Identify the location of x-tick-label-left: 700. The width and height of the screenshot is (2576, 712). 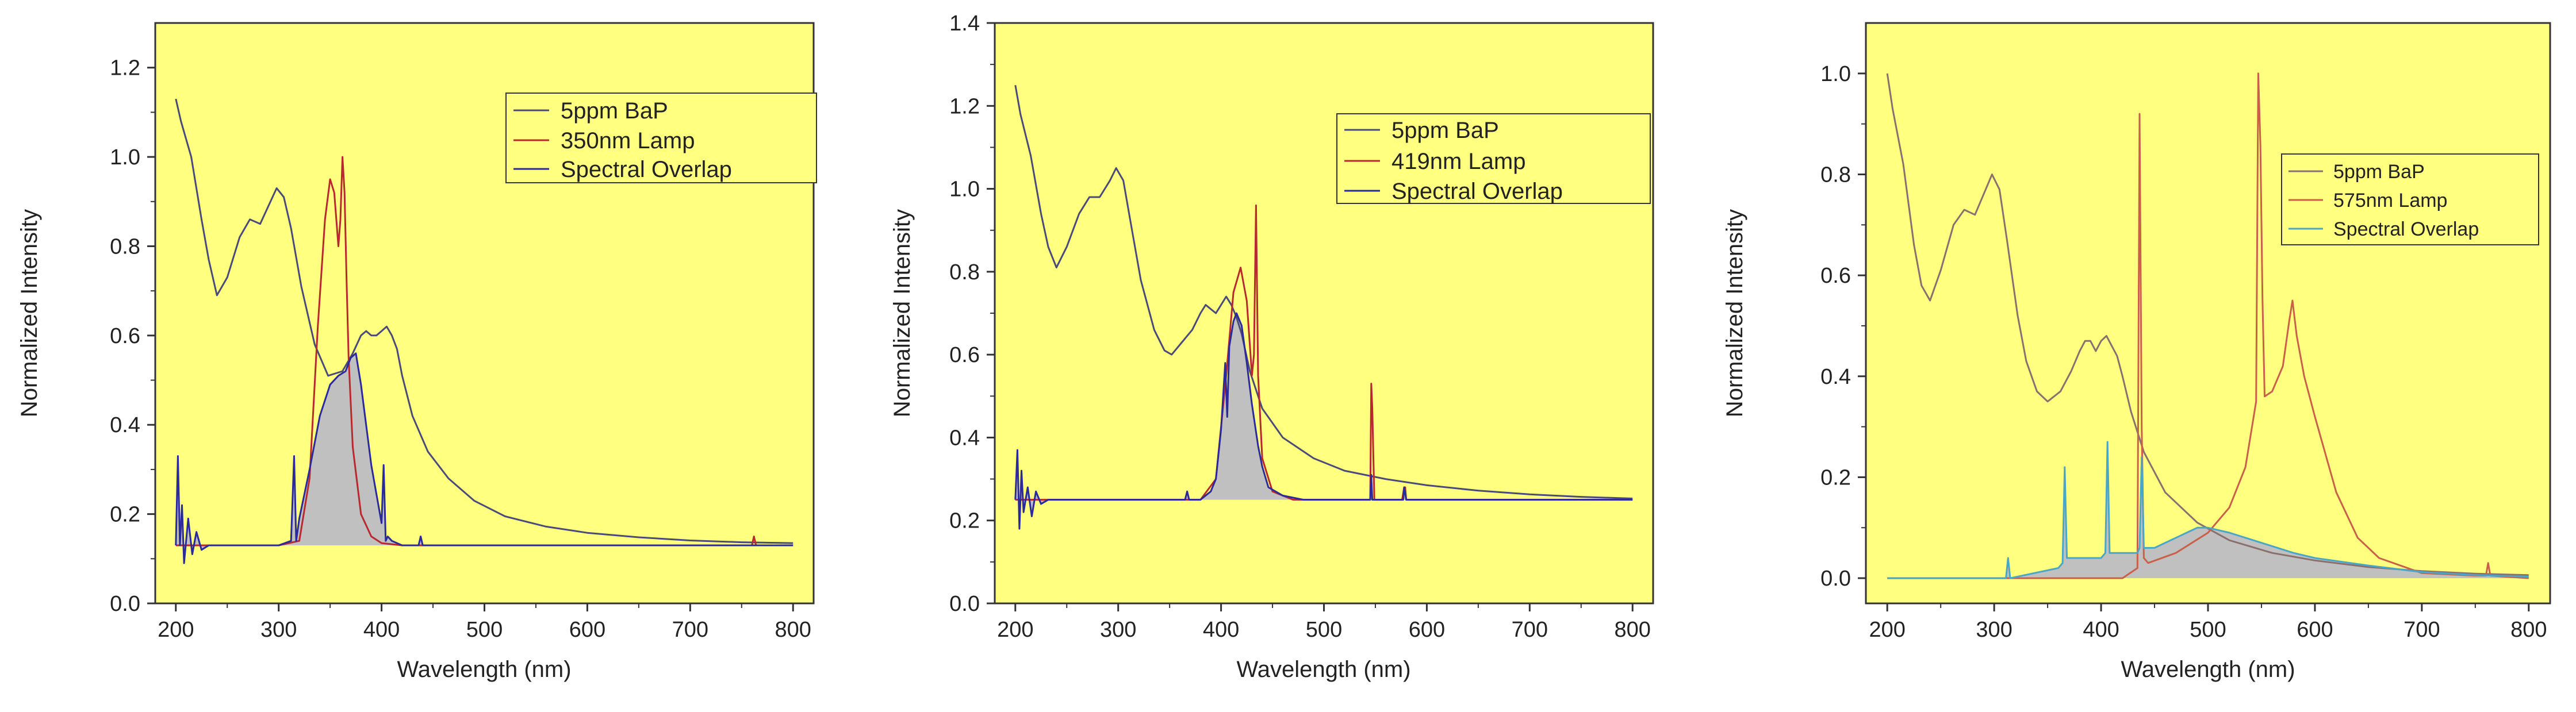
(690, 630).